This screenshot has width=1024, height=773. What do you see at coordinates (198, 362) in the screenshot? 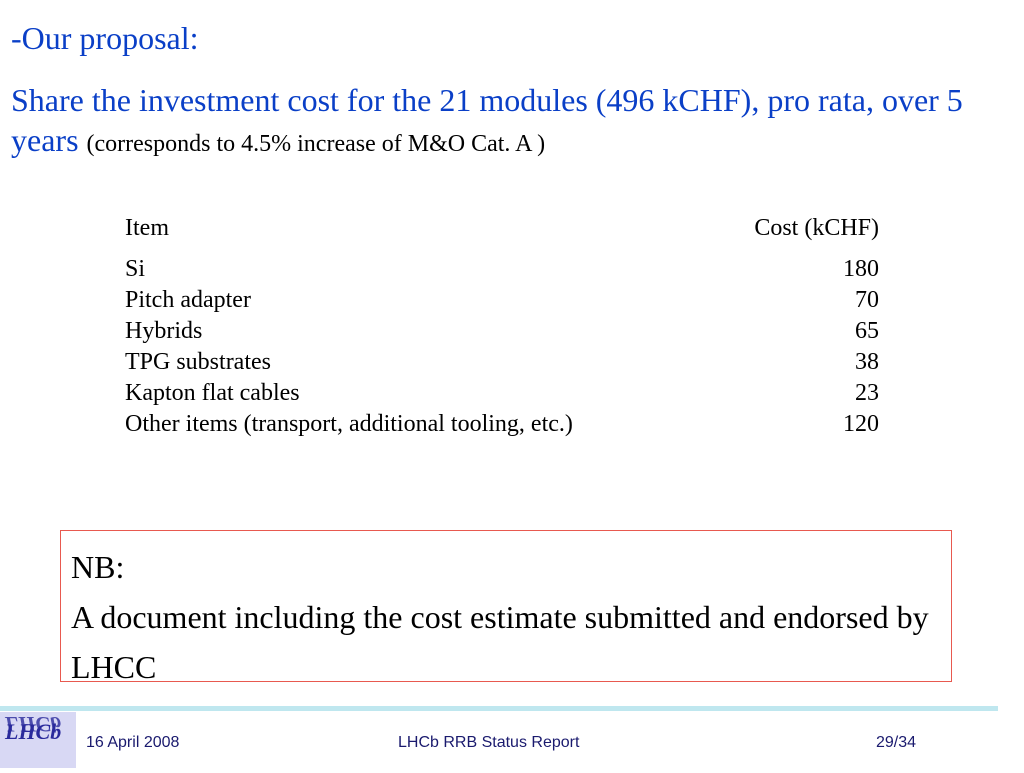
I see `row-item: TPG substrates` at bounding box center [198, 362].